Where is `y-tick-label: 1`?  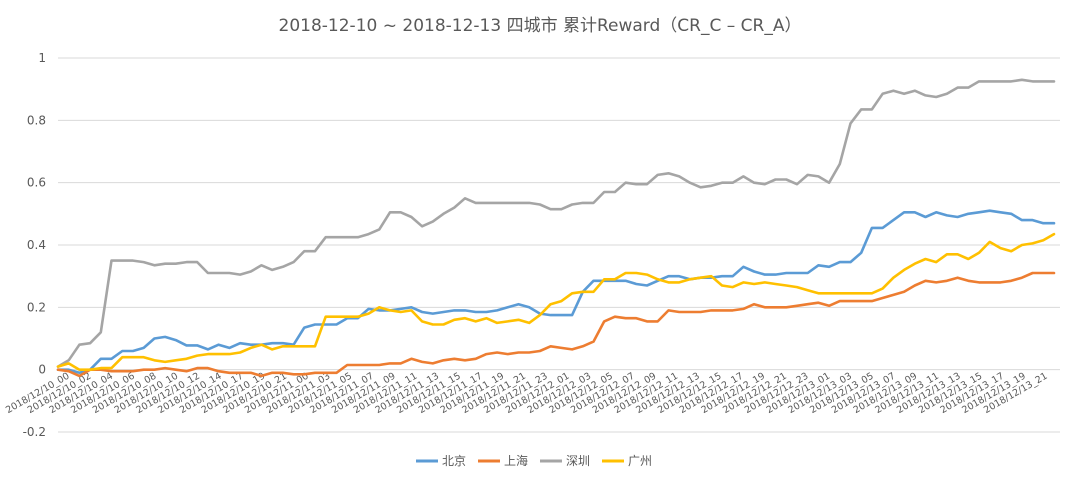 y-tick-label: 1 is located at coordinates (42, 58).